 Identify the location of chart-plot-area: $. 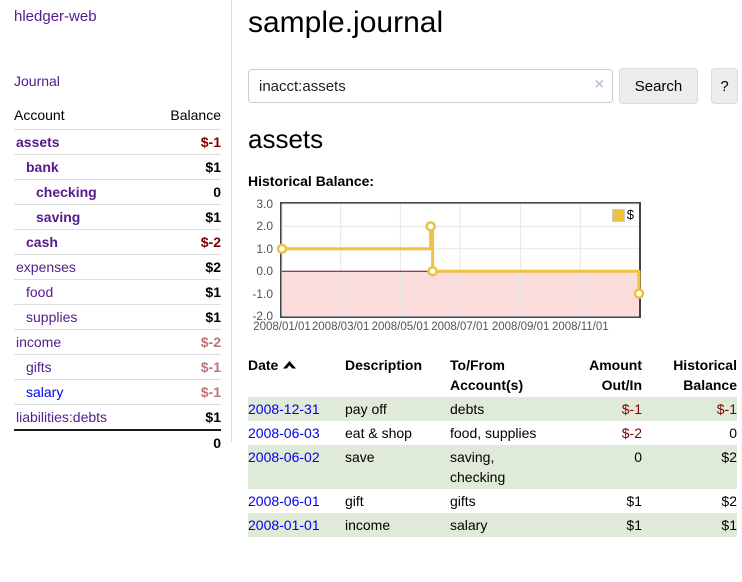
(460, 260).